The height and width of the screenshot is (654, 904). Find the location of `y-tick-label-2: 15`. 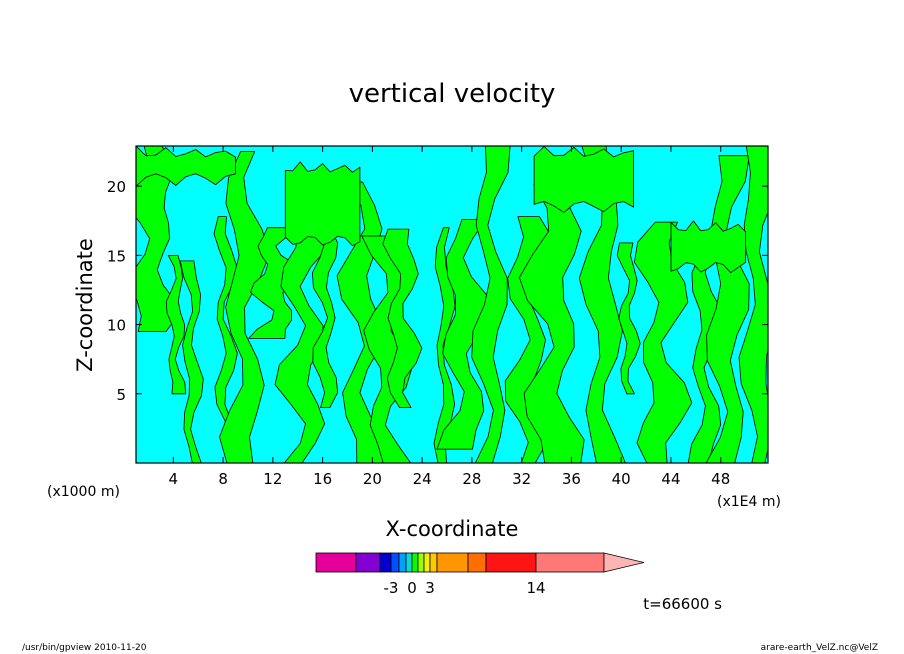

y-tick-label-2: 15 is located at coordinates (116, 256).